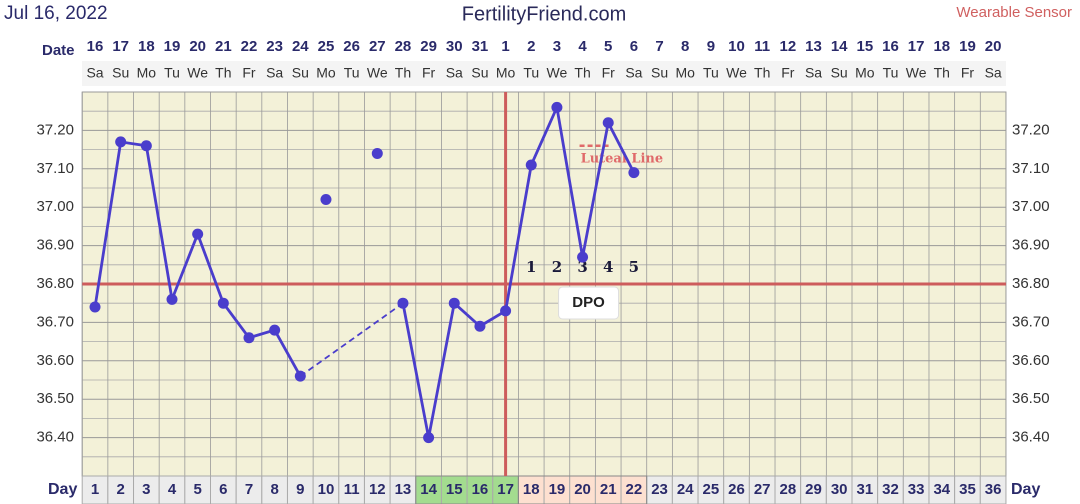  I want to click on y-tick-label: 36.70, so click(55, 321).